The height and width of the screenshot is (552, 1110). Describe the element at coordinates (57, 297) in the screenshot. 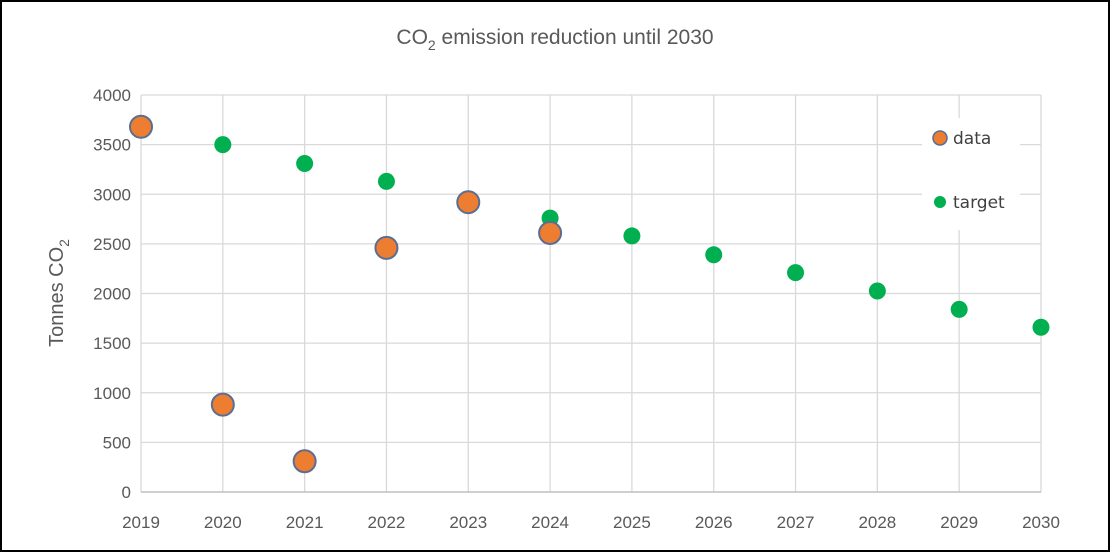

I see `y-axis-title-prefix: Tonnes CO` at that location.